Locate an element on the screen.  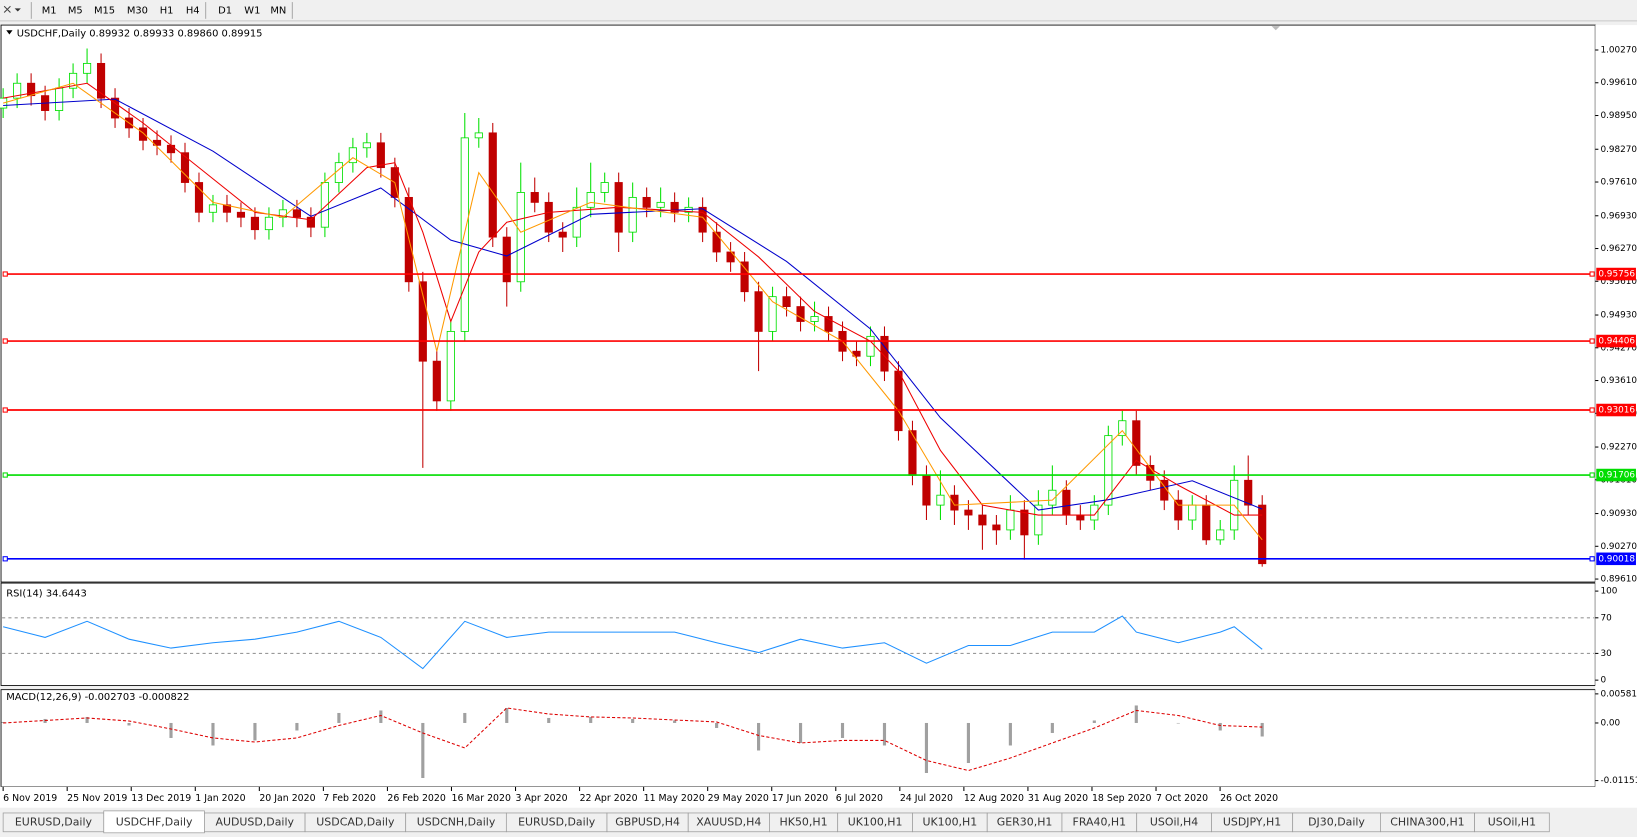
timeframe-button: M30 is located at coordinates (137, 10).